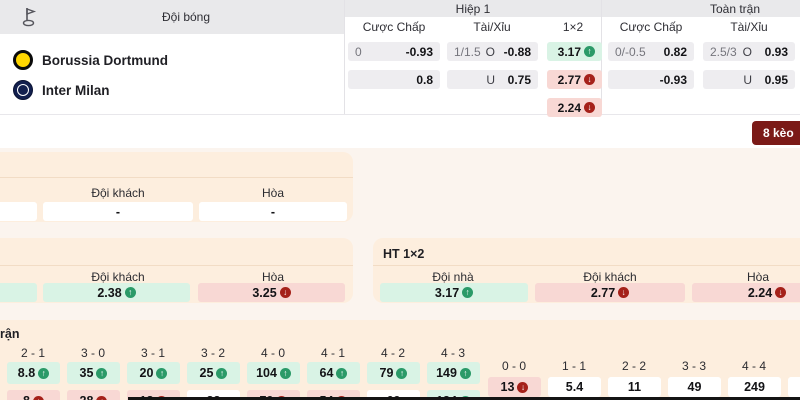 The height and width of the screenshot is (400, 800). Describe the element at coordinates (735, 9) in the screenshot. I see `fulltime-header: Toàn trận` at that location.